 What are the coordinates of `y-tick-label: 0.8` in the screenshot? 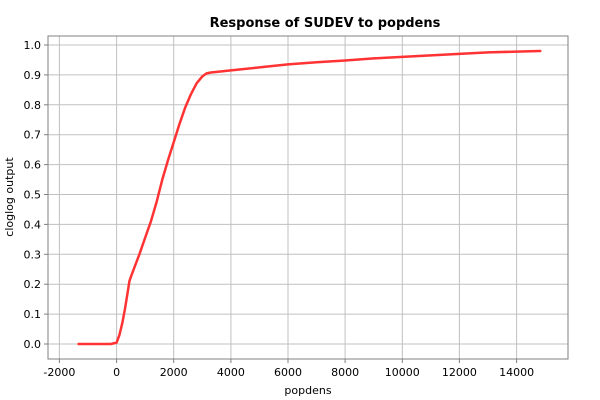 It's located at (33, 105).